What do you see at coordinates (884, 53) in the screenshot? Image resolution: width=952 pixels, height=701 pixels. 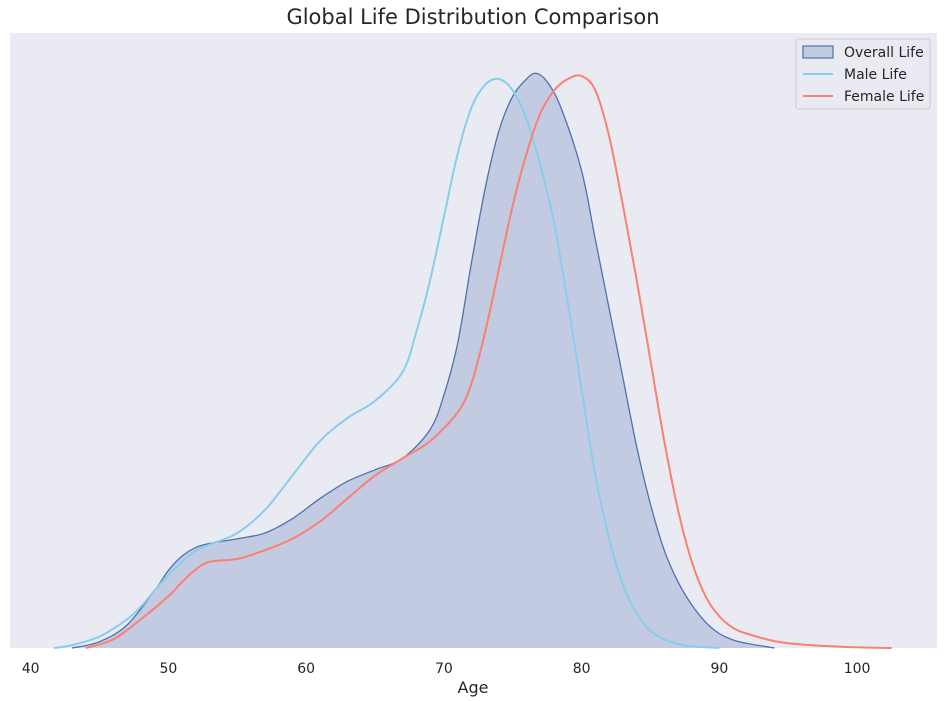 I see `legend-label-overall-life: Overall Life` at bounding box center [884, 53].